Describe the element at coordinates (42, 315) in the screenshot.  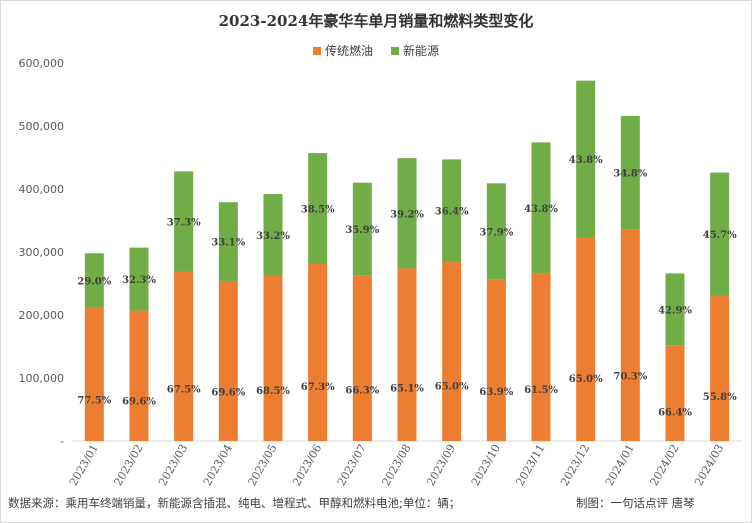
I see `y-tick-label: 200,000` at that location.